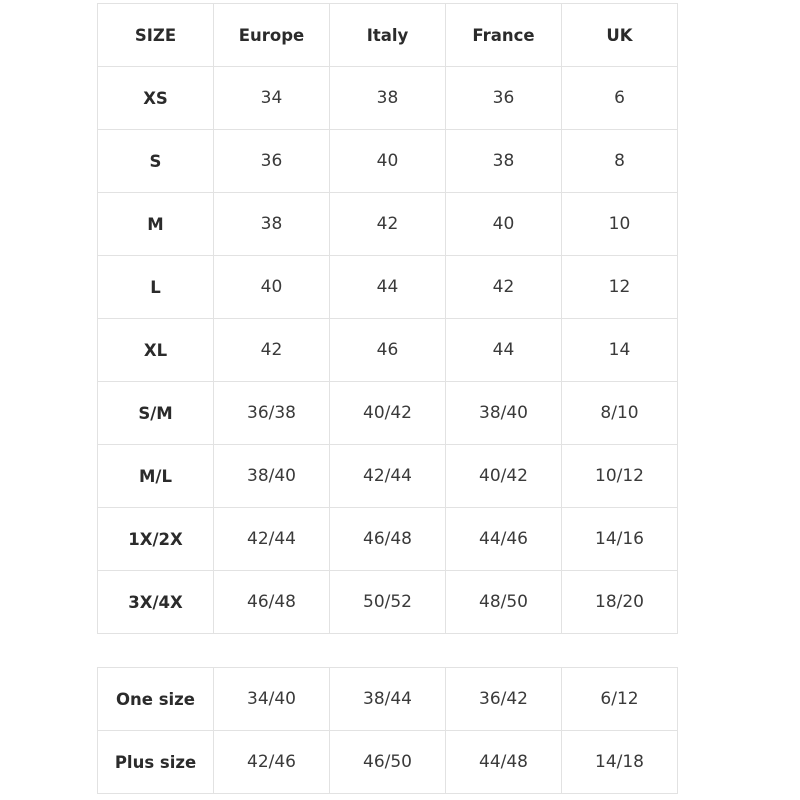 Image resolution: width=800 pixels, height=800 pixels. Describe the element at coordinates (155, 762) in the screenshot. I see `size-label-cell: Plus size` at that location.